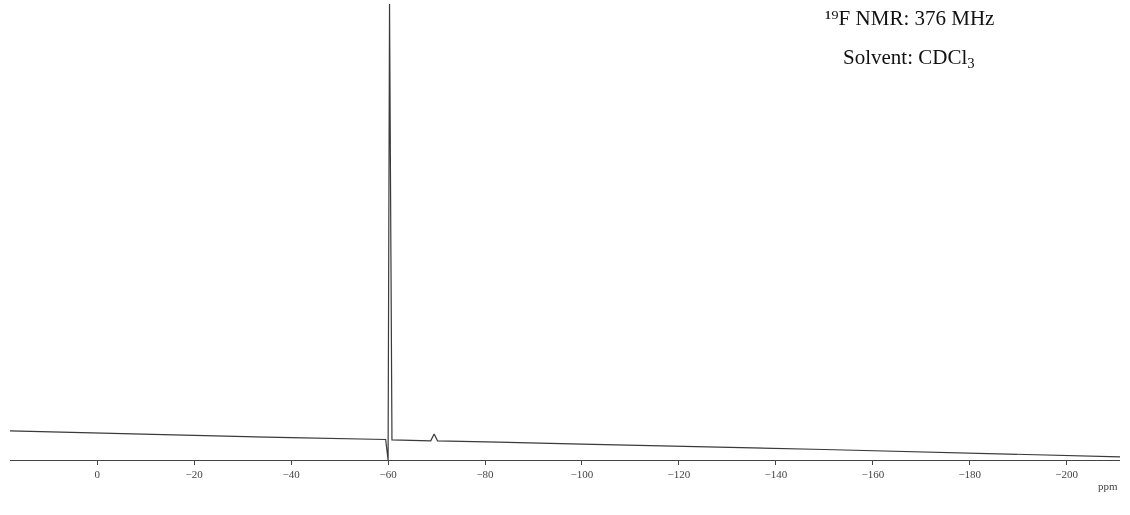 Image resolution: width=1130 pixels, height=515 pixels. Describe the element at coordinates (970, 474) in the screenshot. I see `x-tick-label: −180` at that location.